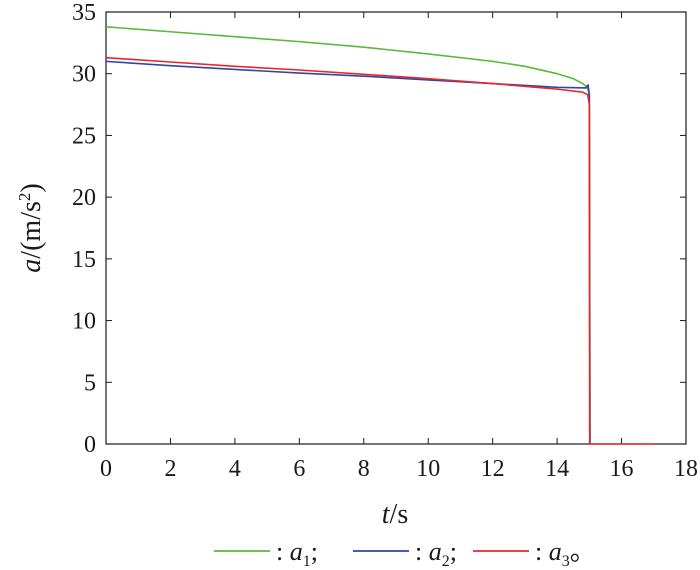  What do you see at coordinates (428, 469) in the screenshot?
I see `x-tick-label: 10` at bounding box center [428, 469].